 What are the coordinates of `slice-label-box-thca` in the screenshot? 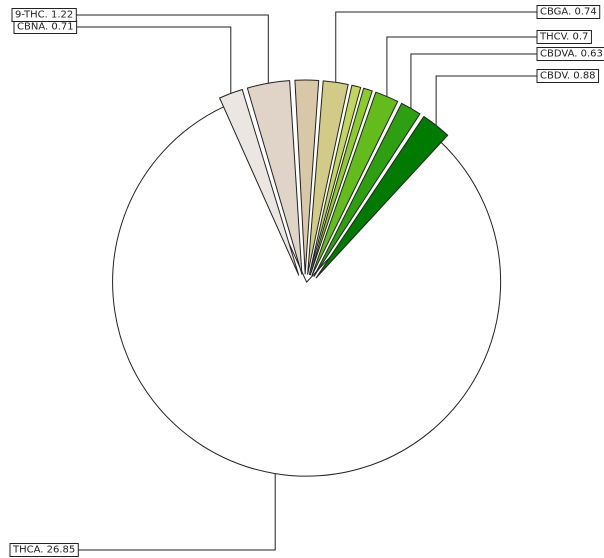 It's located at (44, 550).